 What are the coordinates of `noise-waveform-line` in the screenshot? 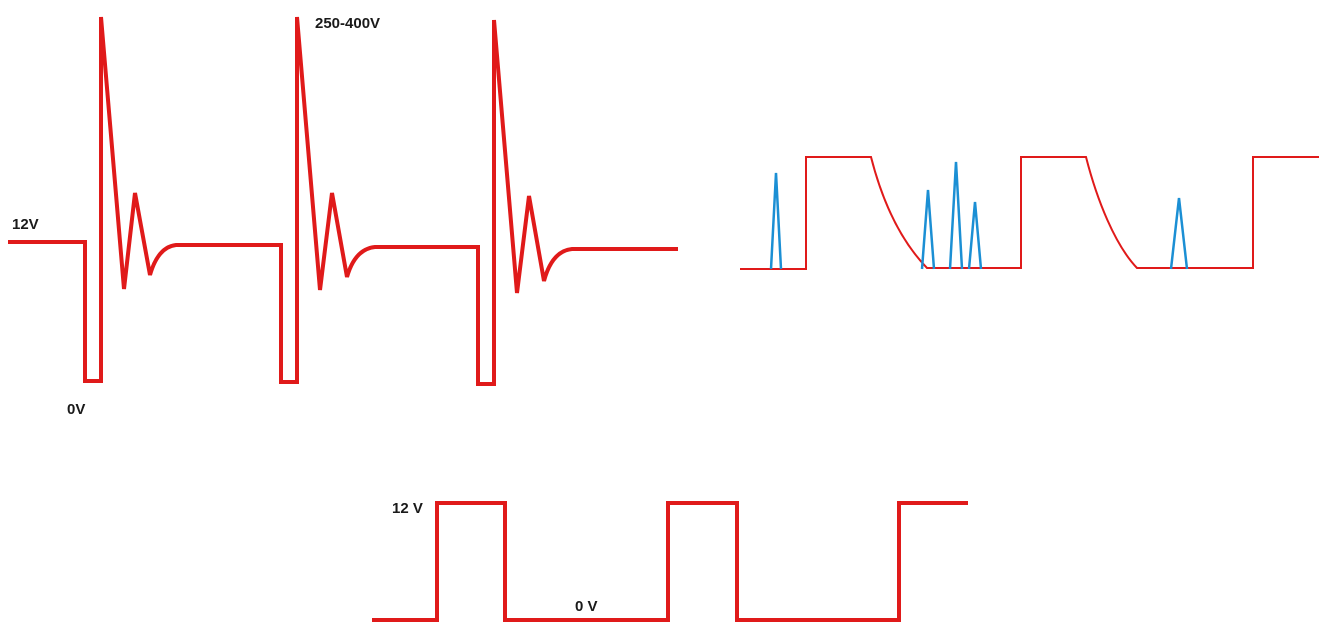 It's located at (1029, 213).